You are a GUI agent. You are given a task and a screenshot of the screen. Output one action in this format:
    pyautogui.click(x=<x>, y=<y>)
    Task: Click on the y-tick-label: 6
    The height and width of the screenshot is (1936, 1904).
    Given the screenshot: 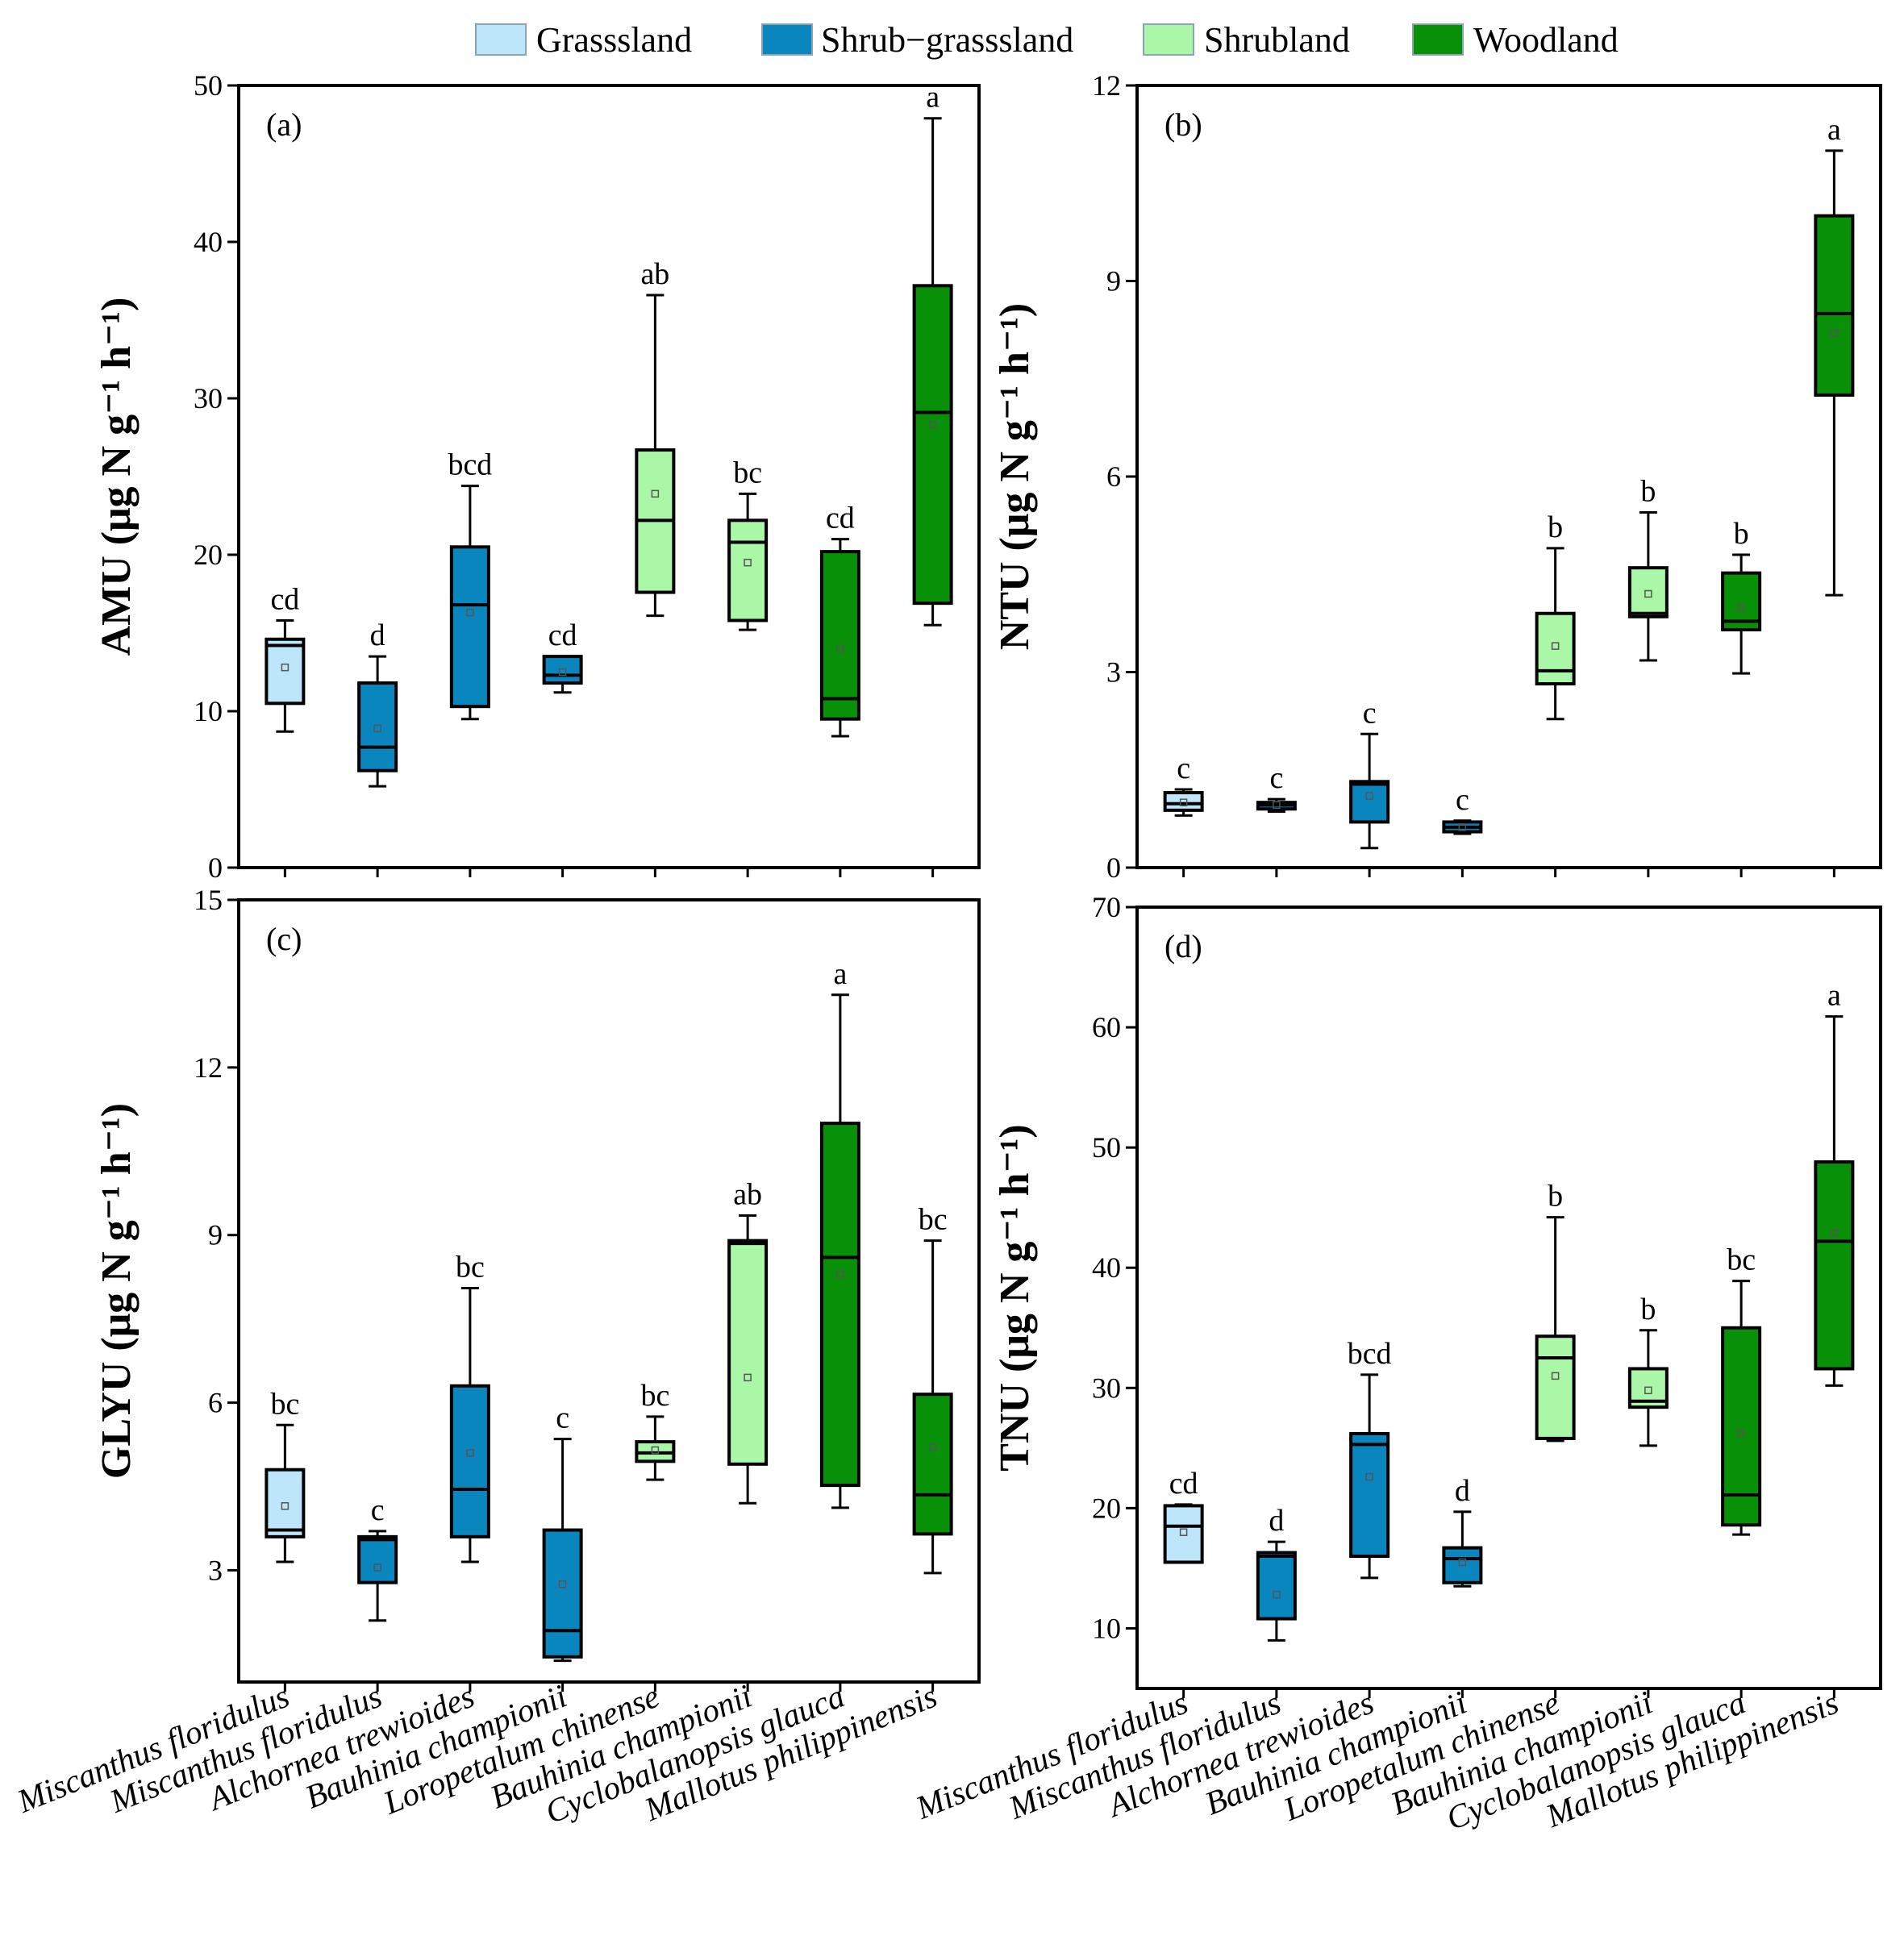 What is the action you would take?
    pyautogui.click(x=1113, y=476)
    